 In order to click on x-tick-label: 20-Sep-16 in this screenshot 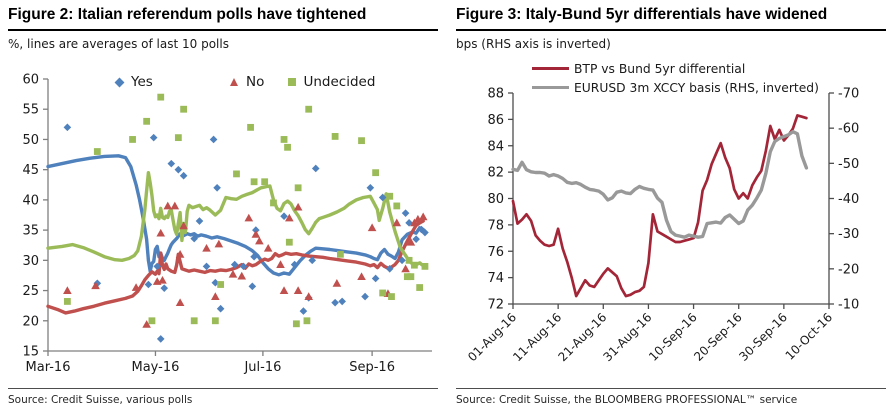, I will do `click(718, 337)`.